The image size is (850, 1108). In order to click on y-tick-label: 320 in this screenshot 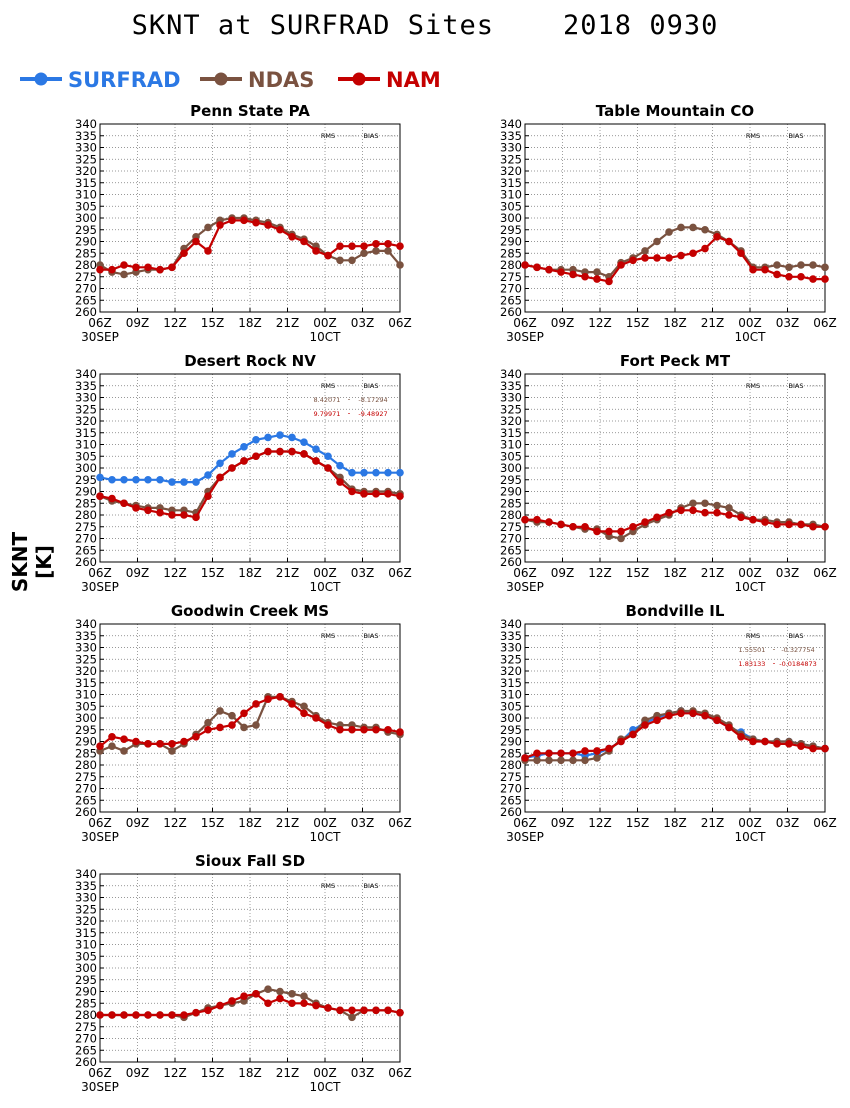, I will do `click(86, 171)`.